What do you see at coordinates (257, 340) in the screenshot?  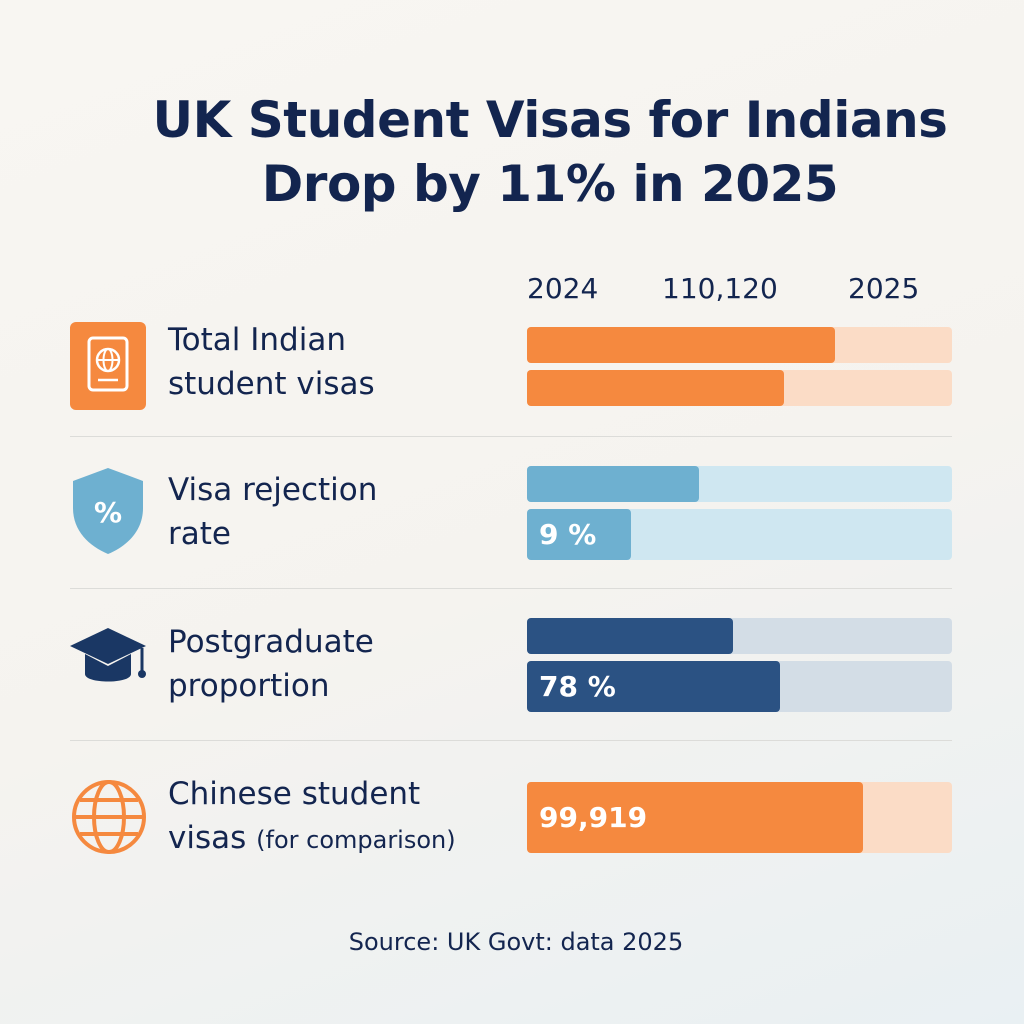 I see `row-label-line: Total Indian` at bounding box center [257, 340].